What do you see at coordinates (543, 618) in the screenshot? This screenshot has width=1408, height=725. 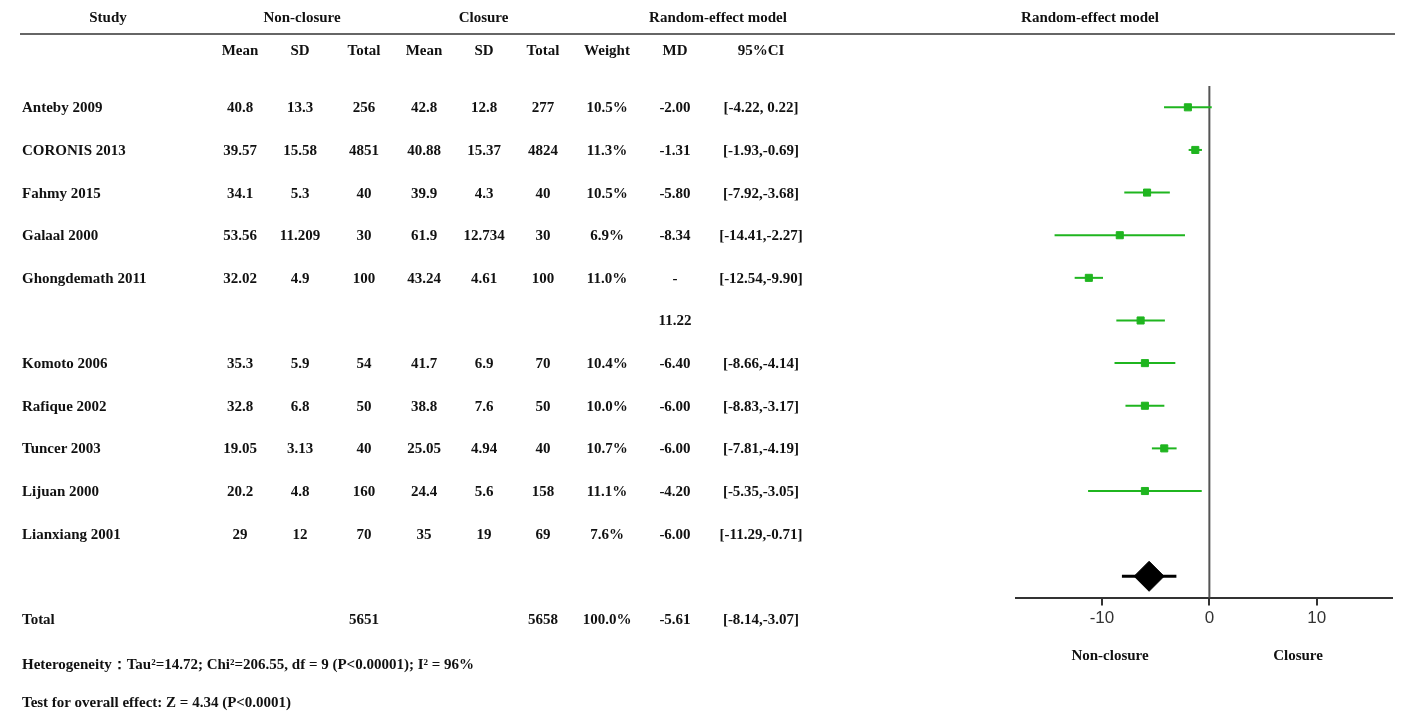 I see `text: 5658` at bounding box center [543, 618].